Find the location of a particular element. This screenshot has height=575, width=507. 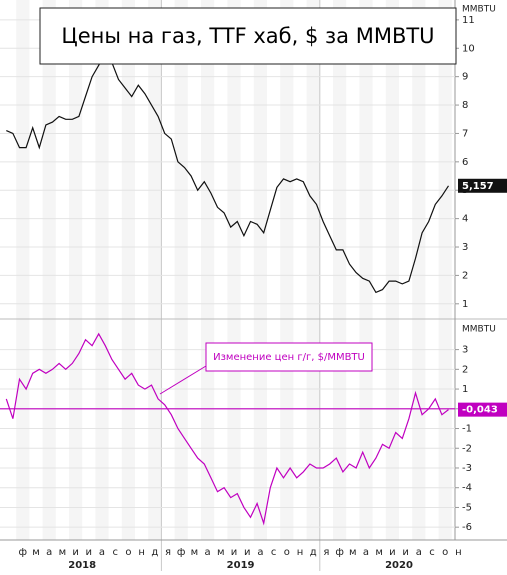

year-label: 2019 is located at coordinates (241, 565).